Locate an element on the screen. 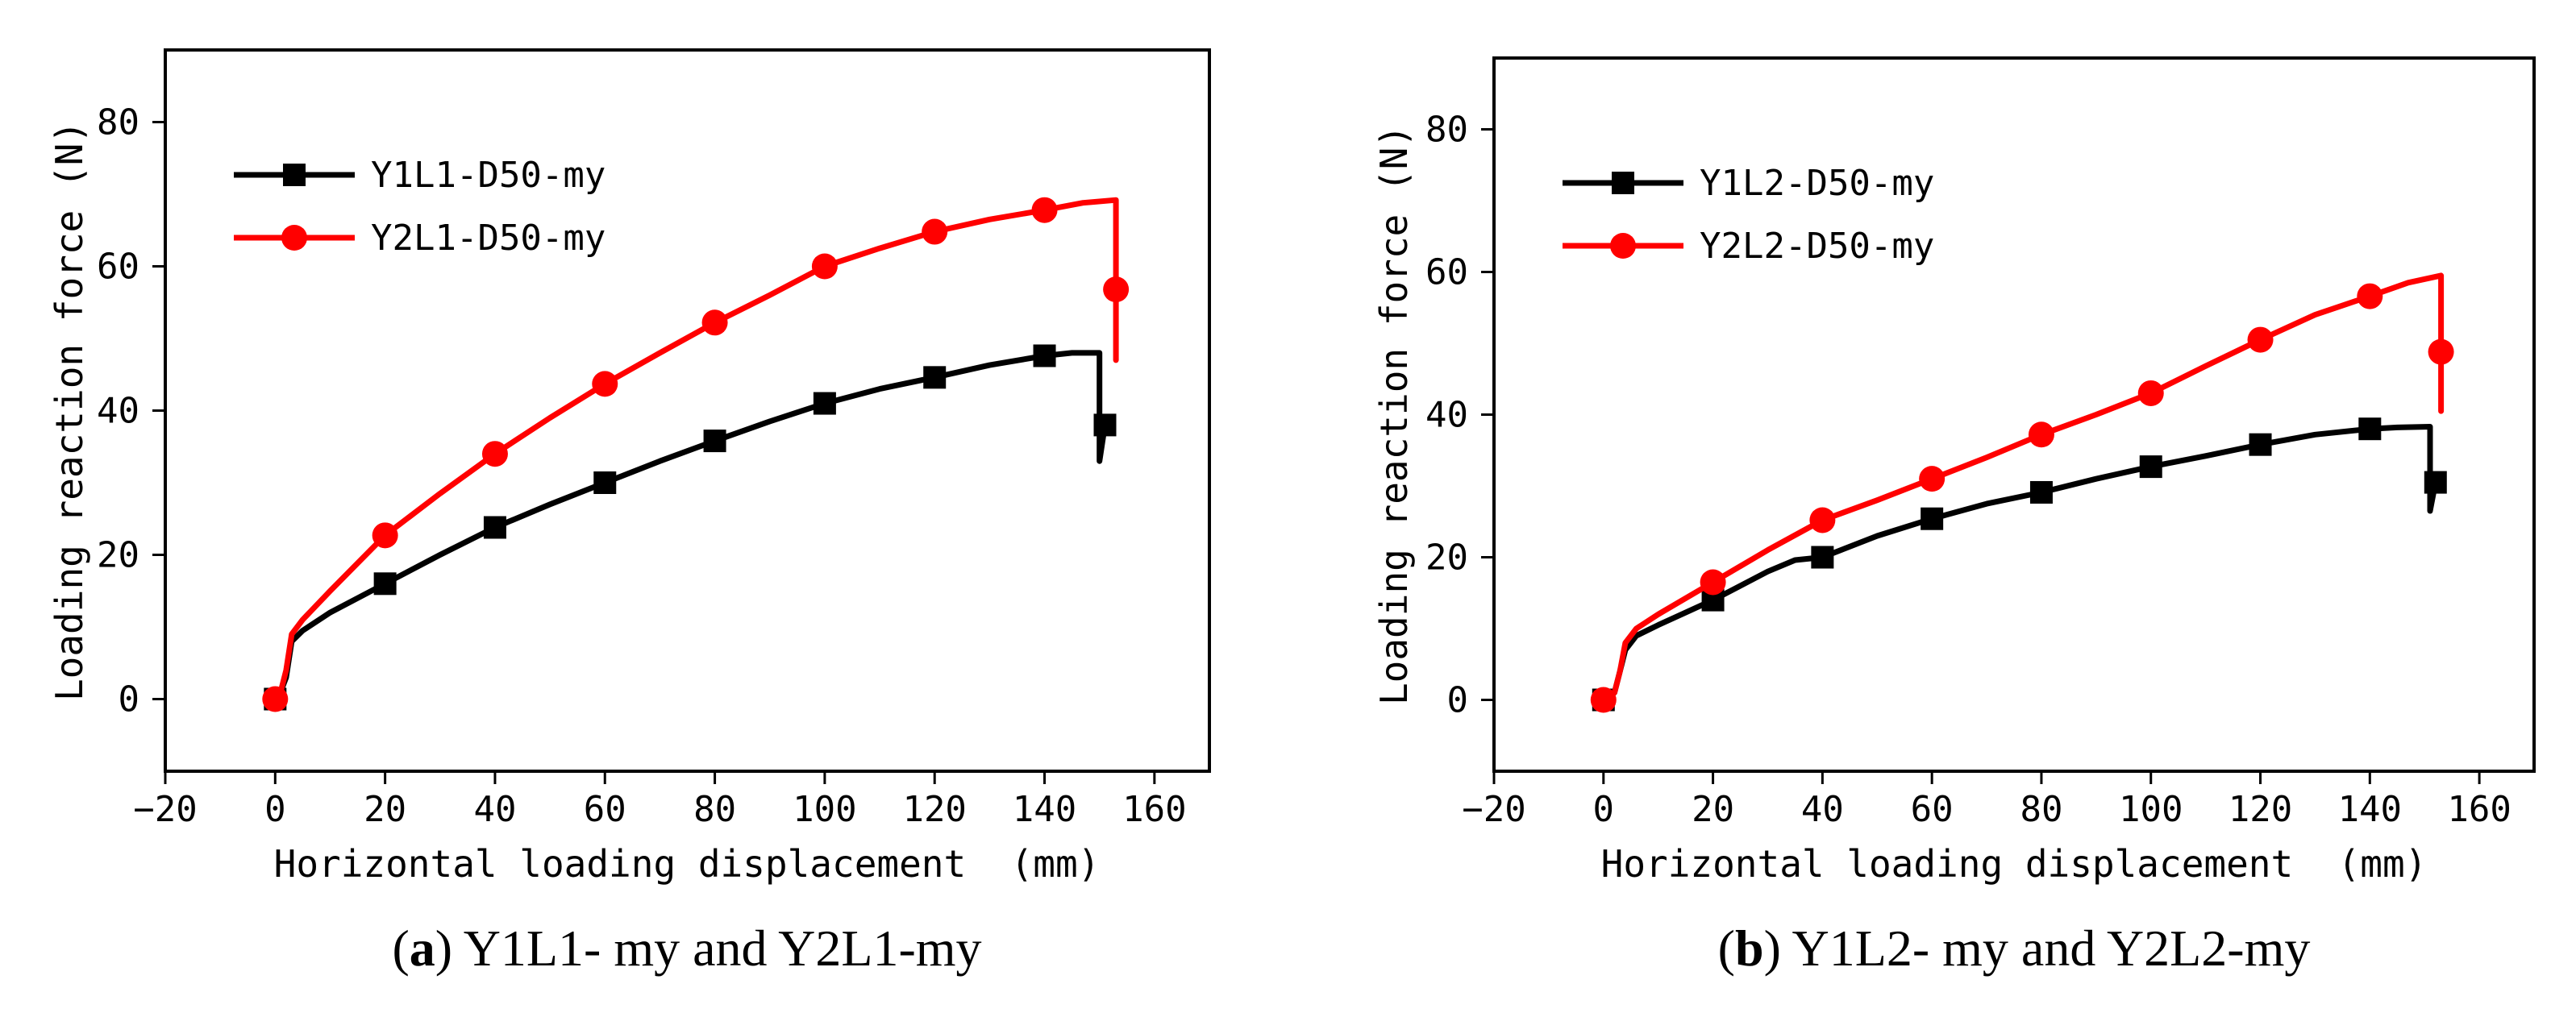 This screenshot has height=1017, width=2576. legend-label: Y1L1-D50-my is located at coordinates (489, 175).